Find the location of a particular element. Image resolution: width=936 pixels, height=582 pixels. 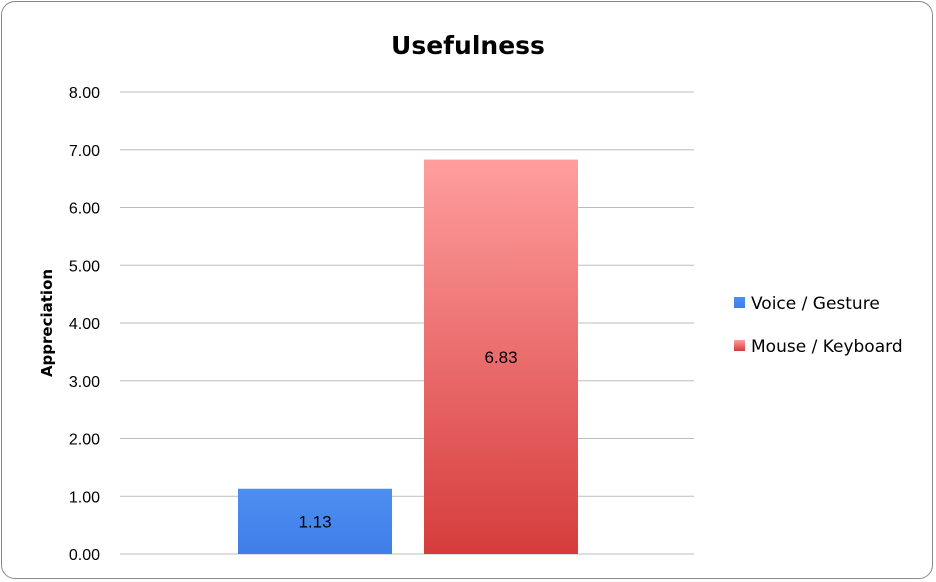

legend: Voice / Gesture Mouse / Keyboard is located at coordinates (818, 325).